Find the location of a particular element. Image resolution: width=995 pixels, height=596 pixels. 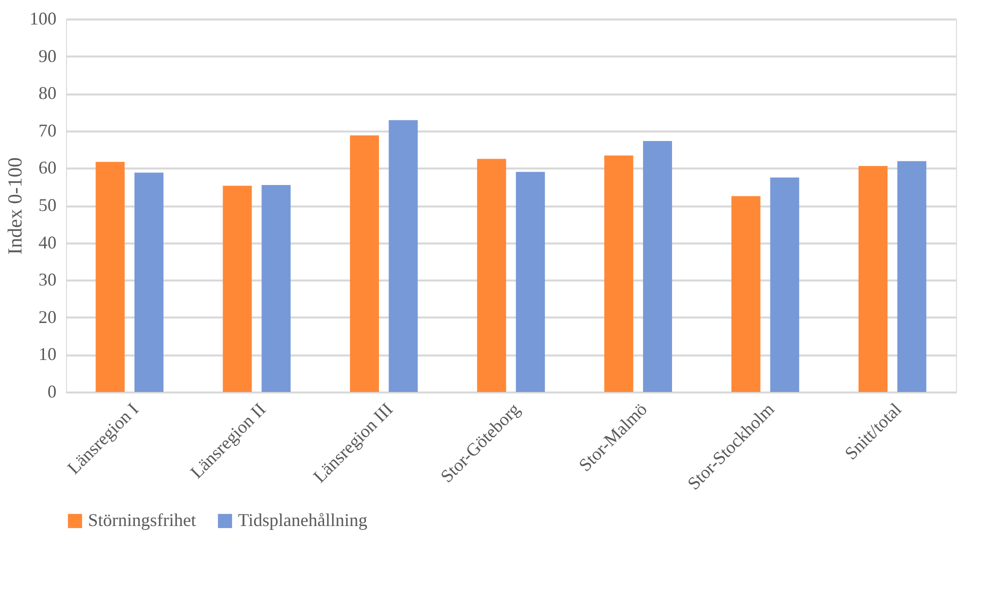

y-tick-label: 100 is located at coordinates (43, 18).